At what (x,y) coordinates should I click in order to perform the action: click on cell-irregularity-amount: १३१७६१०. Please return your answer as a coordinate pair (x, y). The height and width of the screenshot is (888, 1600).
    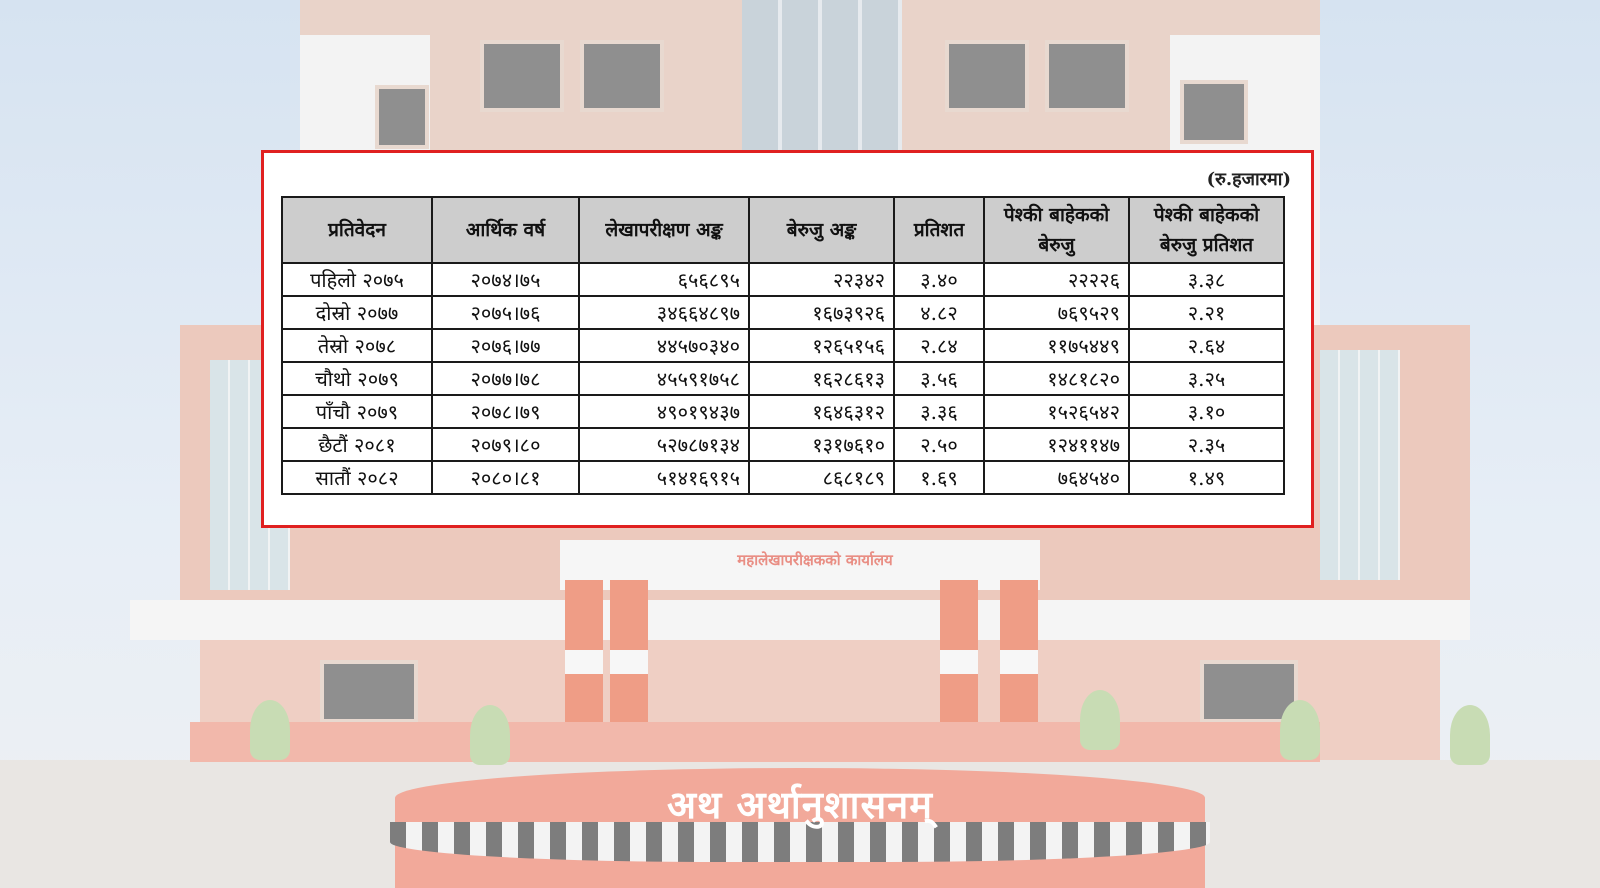
    Looking at the image, I should click on (821, 444).